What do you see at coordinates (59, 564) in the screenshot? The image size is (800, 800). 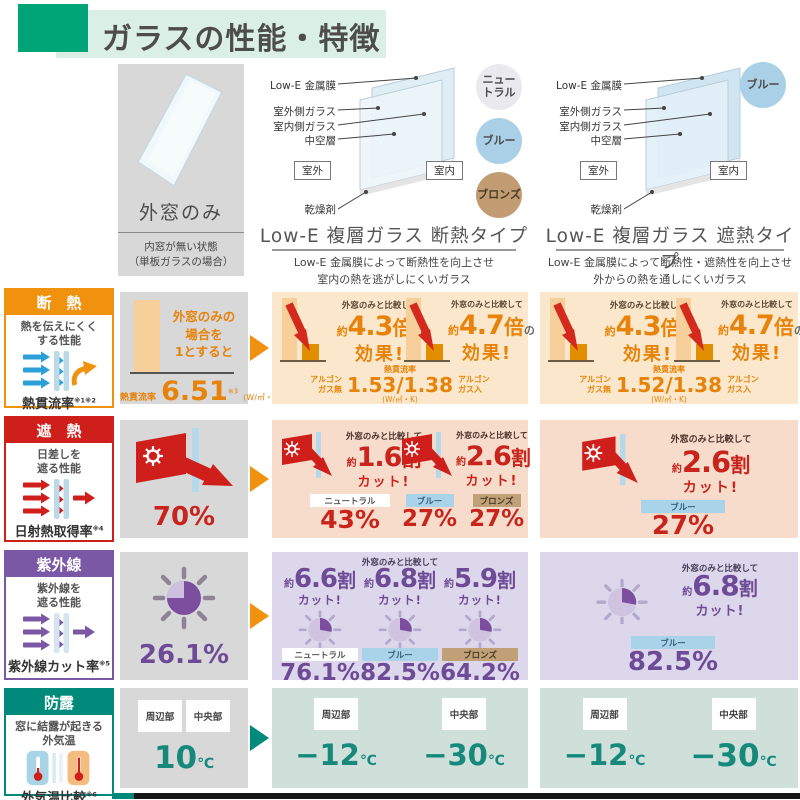 I see `row-title-uv: 紫外線` at bounding box center [59, 564].